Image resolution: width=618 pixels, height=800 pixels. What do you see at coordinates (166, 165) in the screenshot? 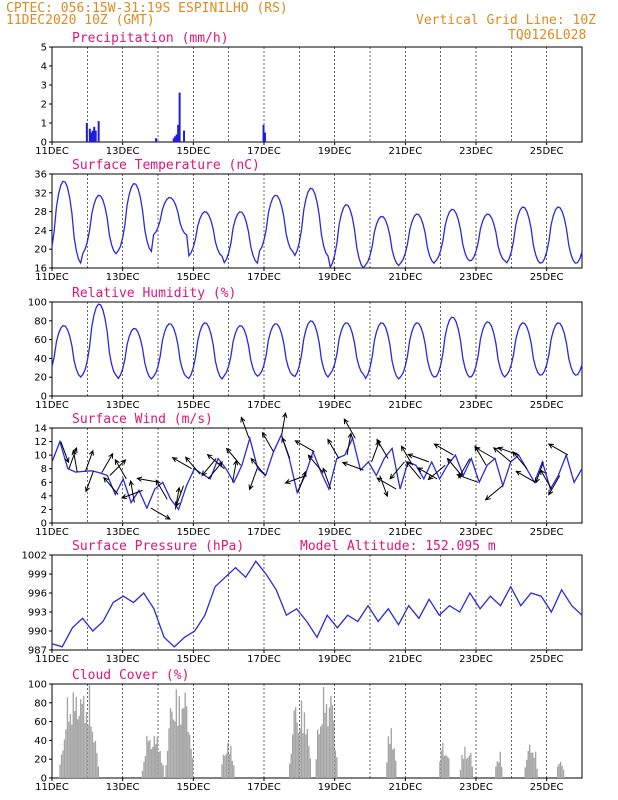
I see `panel-title: Surface Temperature (nC)` at bounding box center [166, 165].